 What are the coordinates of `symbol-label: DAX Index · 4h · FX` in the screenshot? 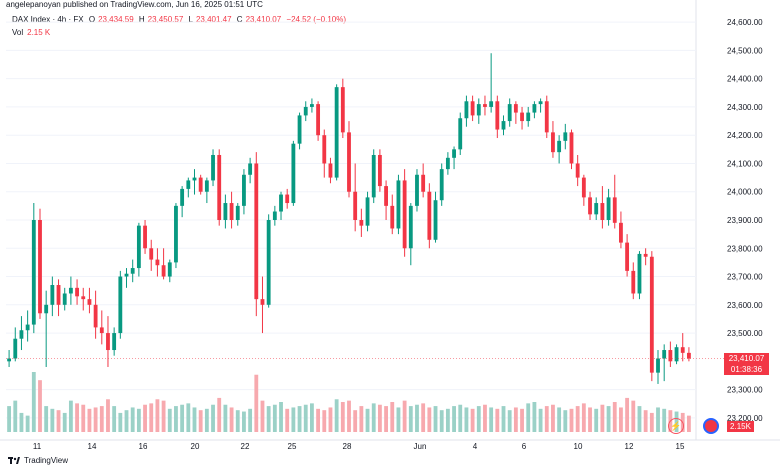 It's located at (48, 19).